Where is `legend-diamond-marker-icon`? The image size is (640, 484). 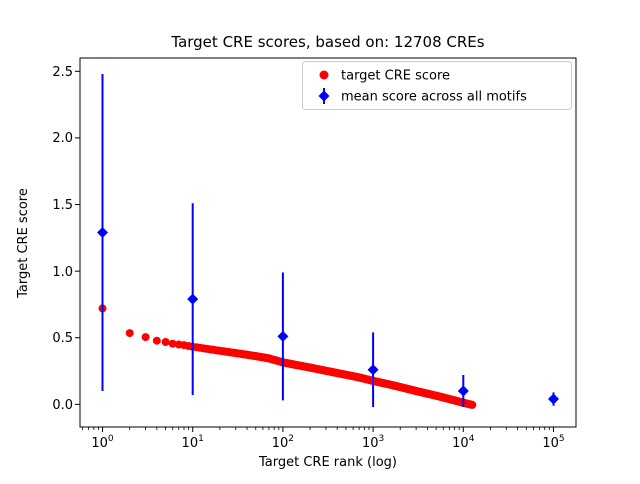
legend-diamond-marker-icon is located at coordinates (324, 96).